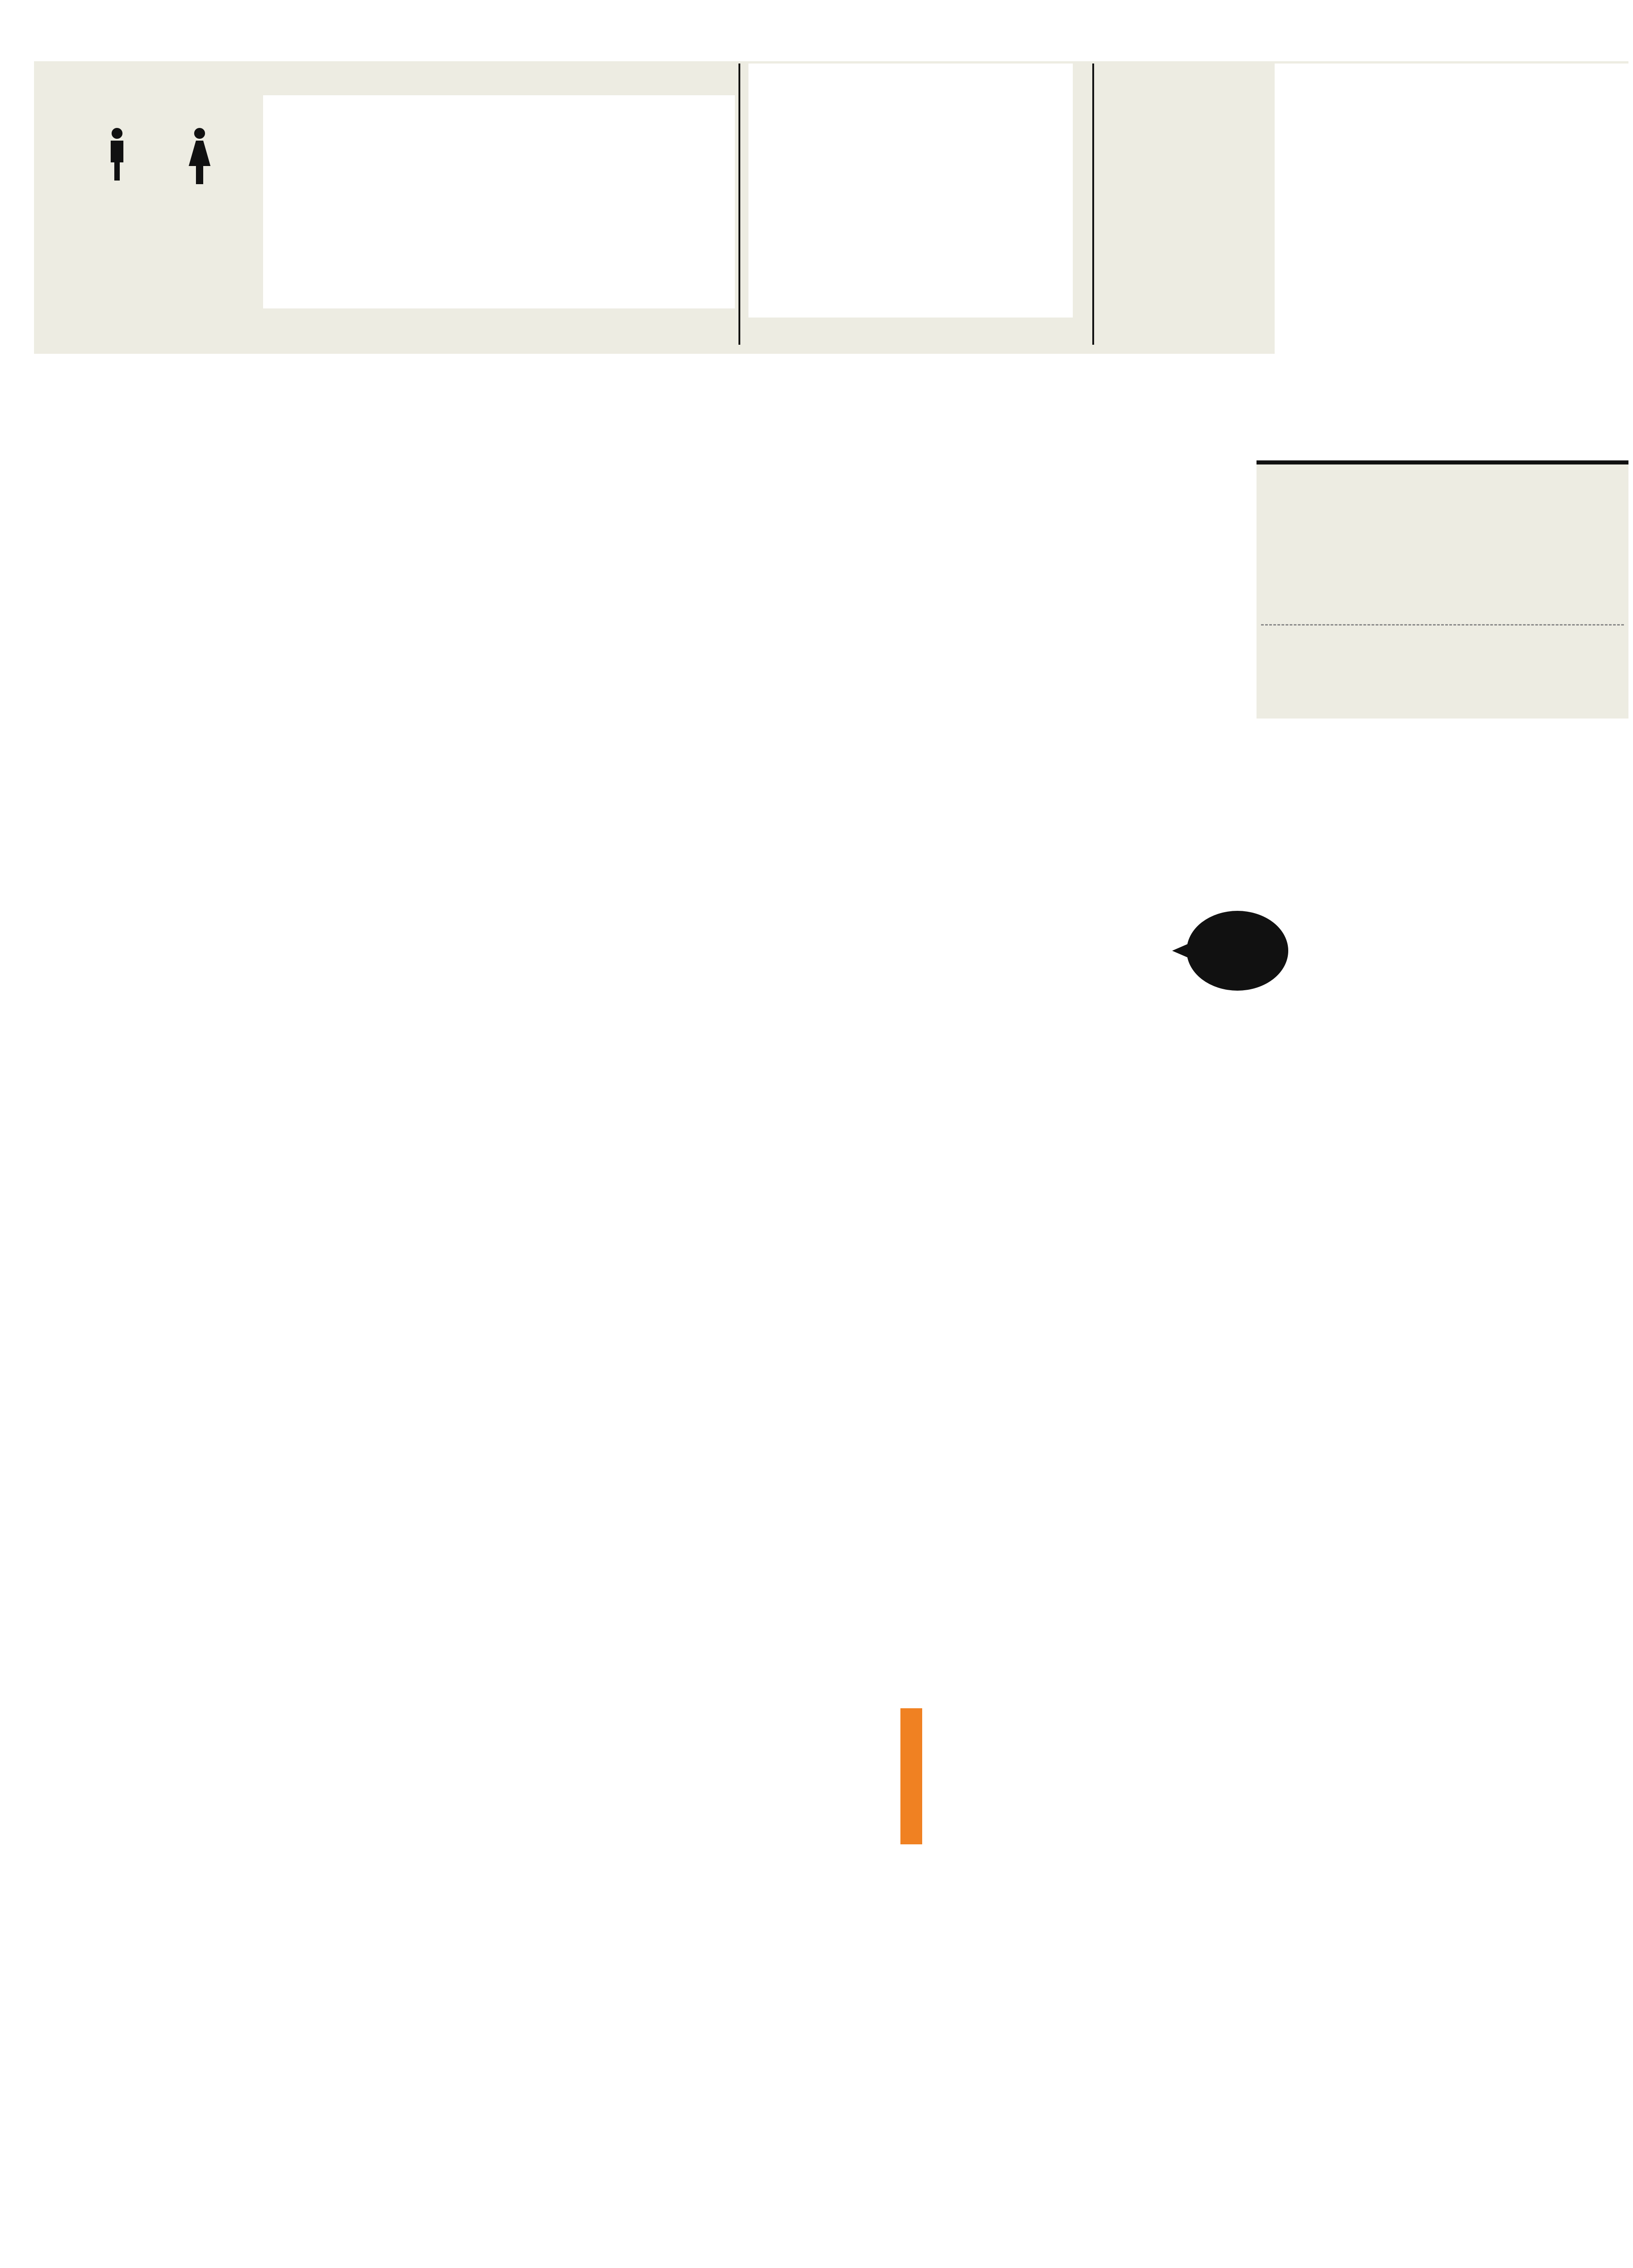  I want to click on woman-icon, so click(199, 156).